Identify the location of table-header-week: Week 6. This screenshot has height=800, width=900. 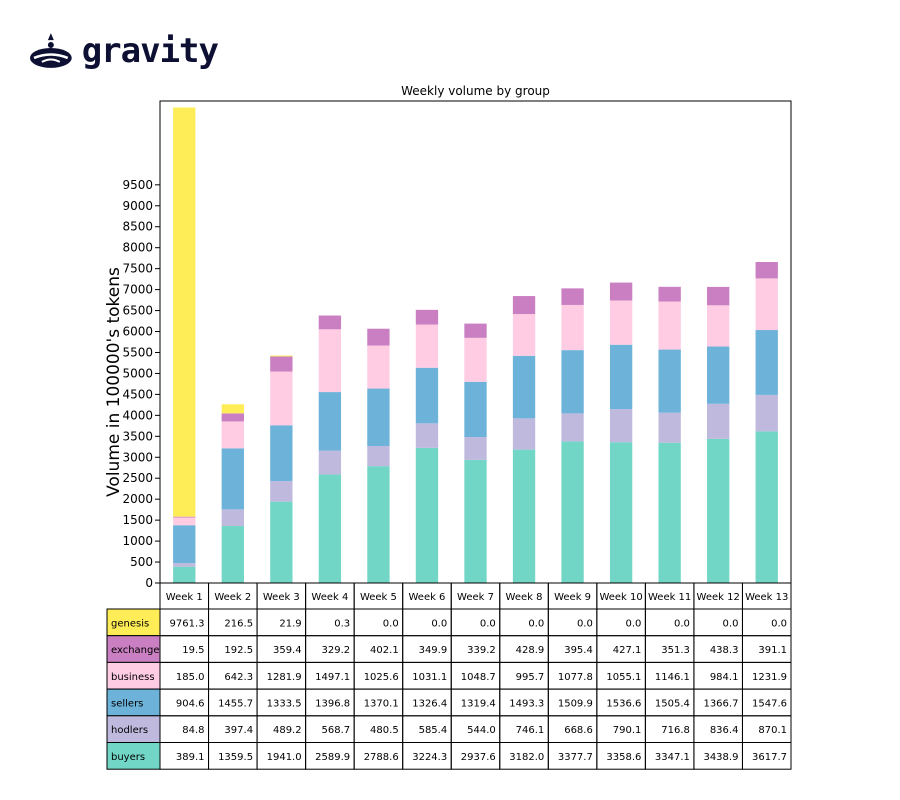
(426, 597).